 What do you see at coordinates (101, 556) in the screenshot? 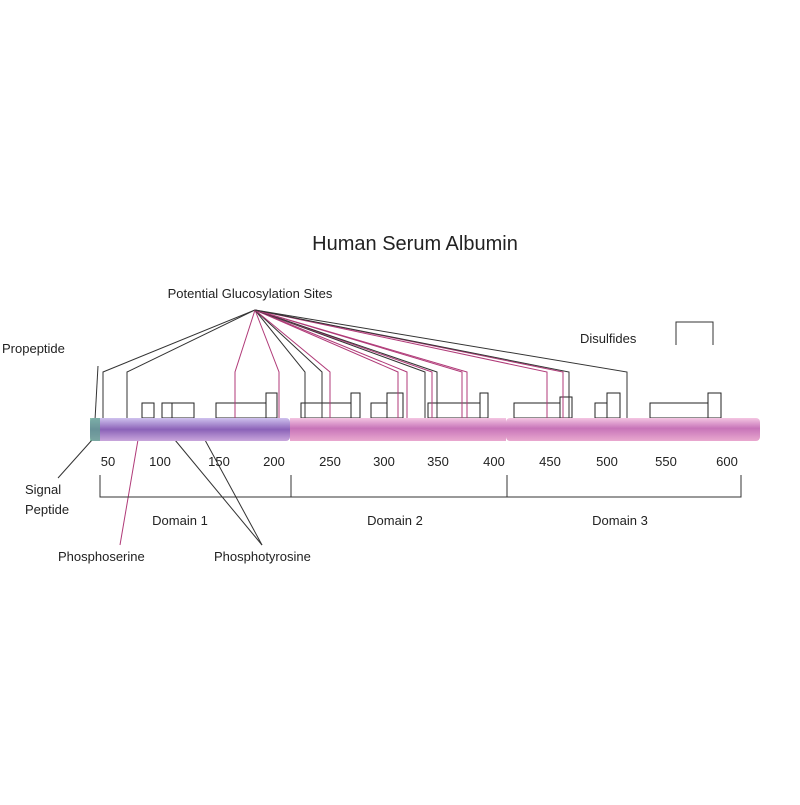
I see `phosphoserine-label: Phosphoserine` at bounding box center [101, 556].